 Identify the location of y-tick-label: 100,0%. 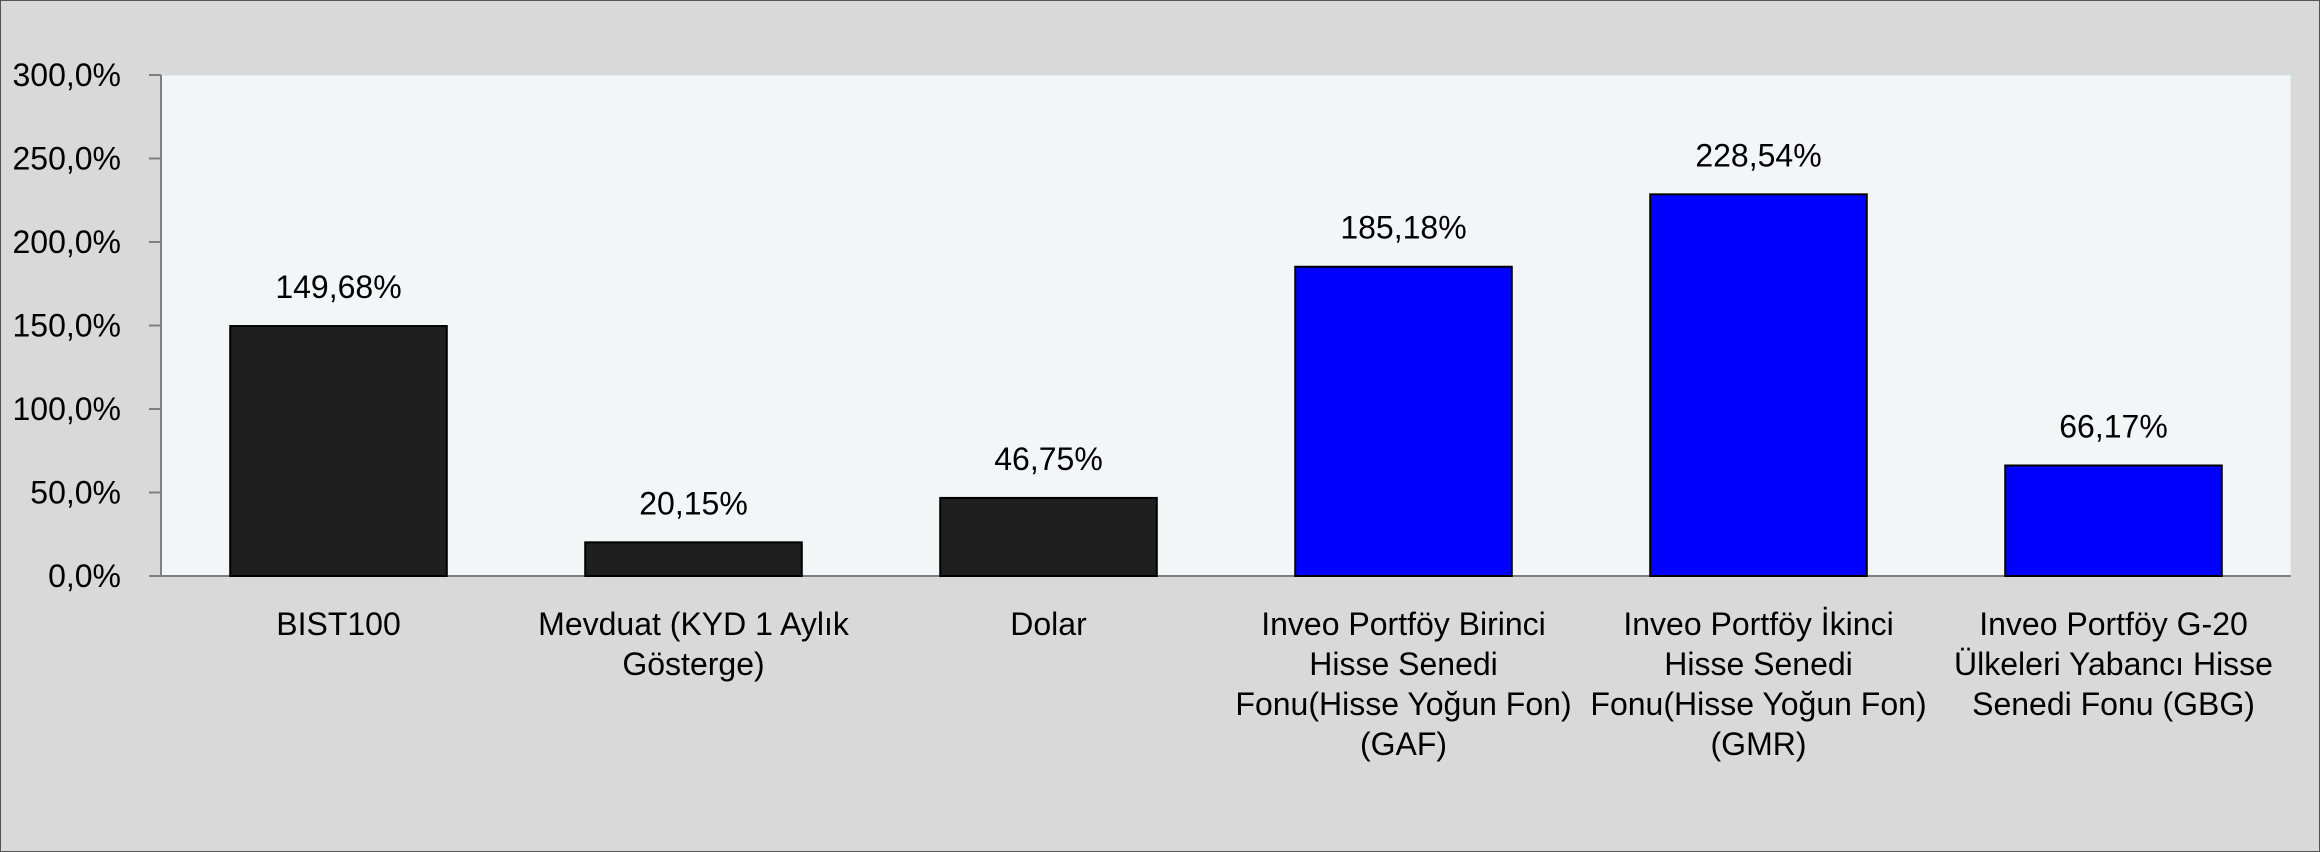
(66, 409).